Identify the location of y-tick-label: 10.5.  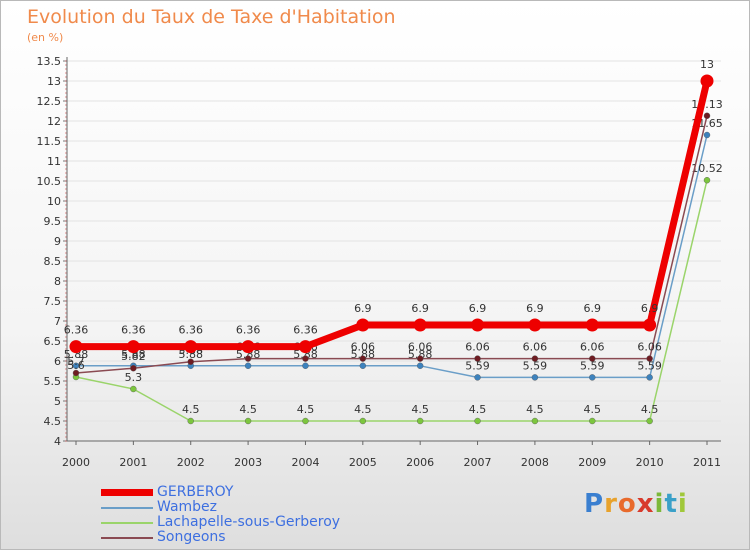
(49, 181).